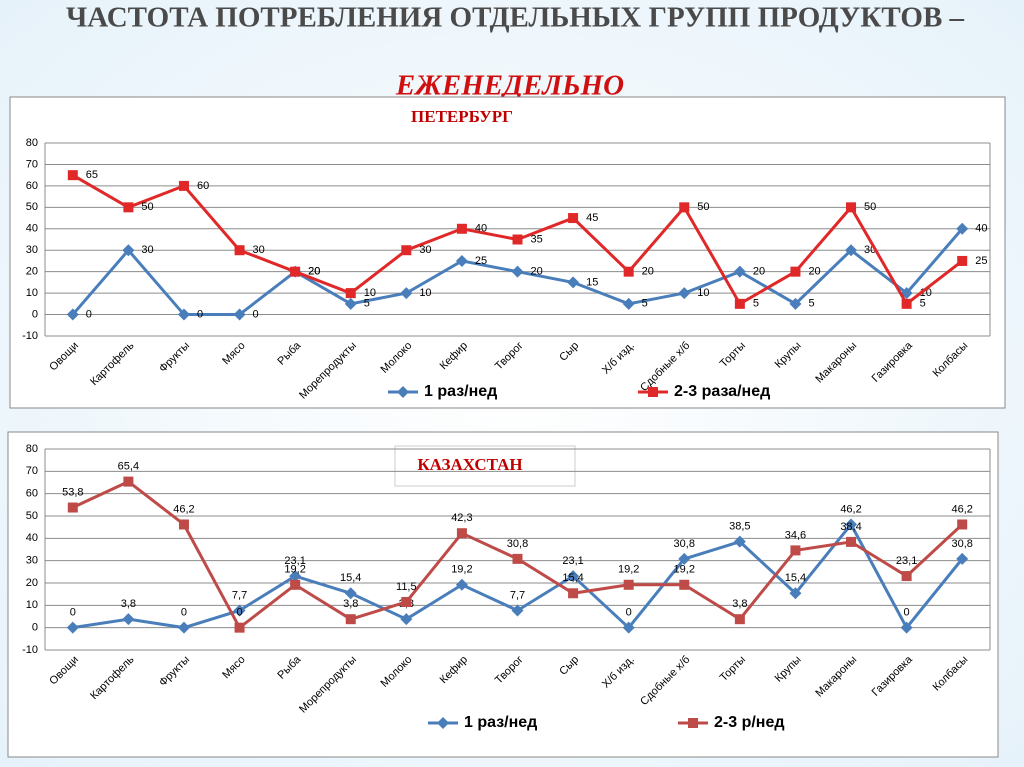 The height and width of the screenshot is (767, 1024). I want to click on y-tick-label: 60, so click(32, 186).